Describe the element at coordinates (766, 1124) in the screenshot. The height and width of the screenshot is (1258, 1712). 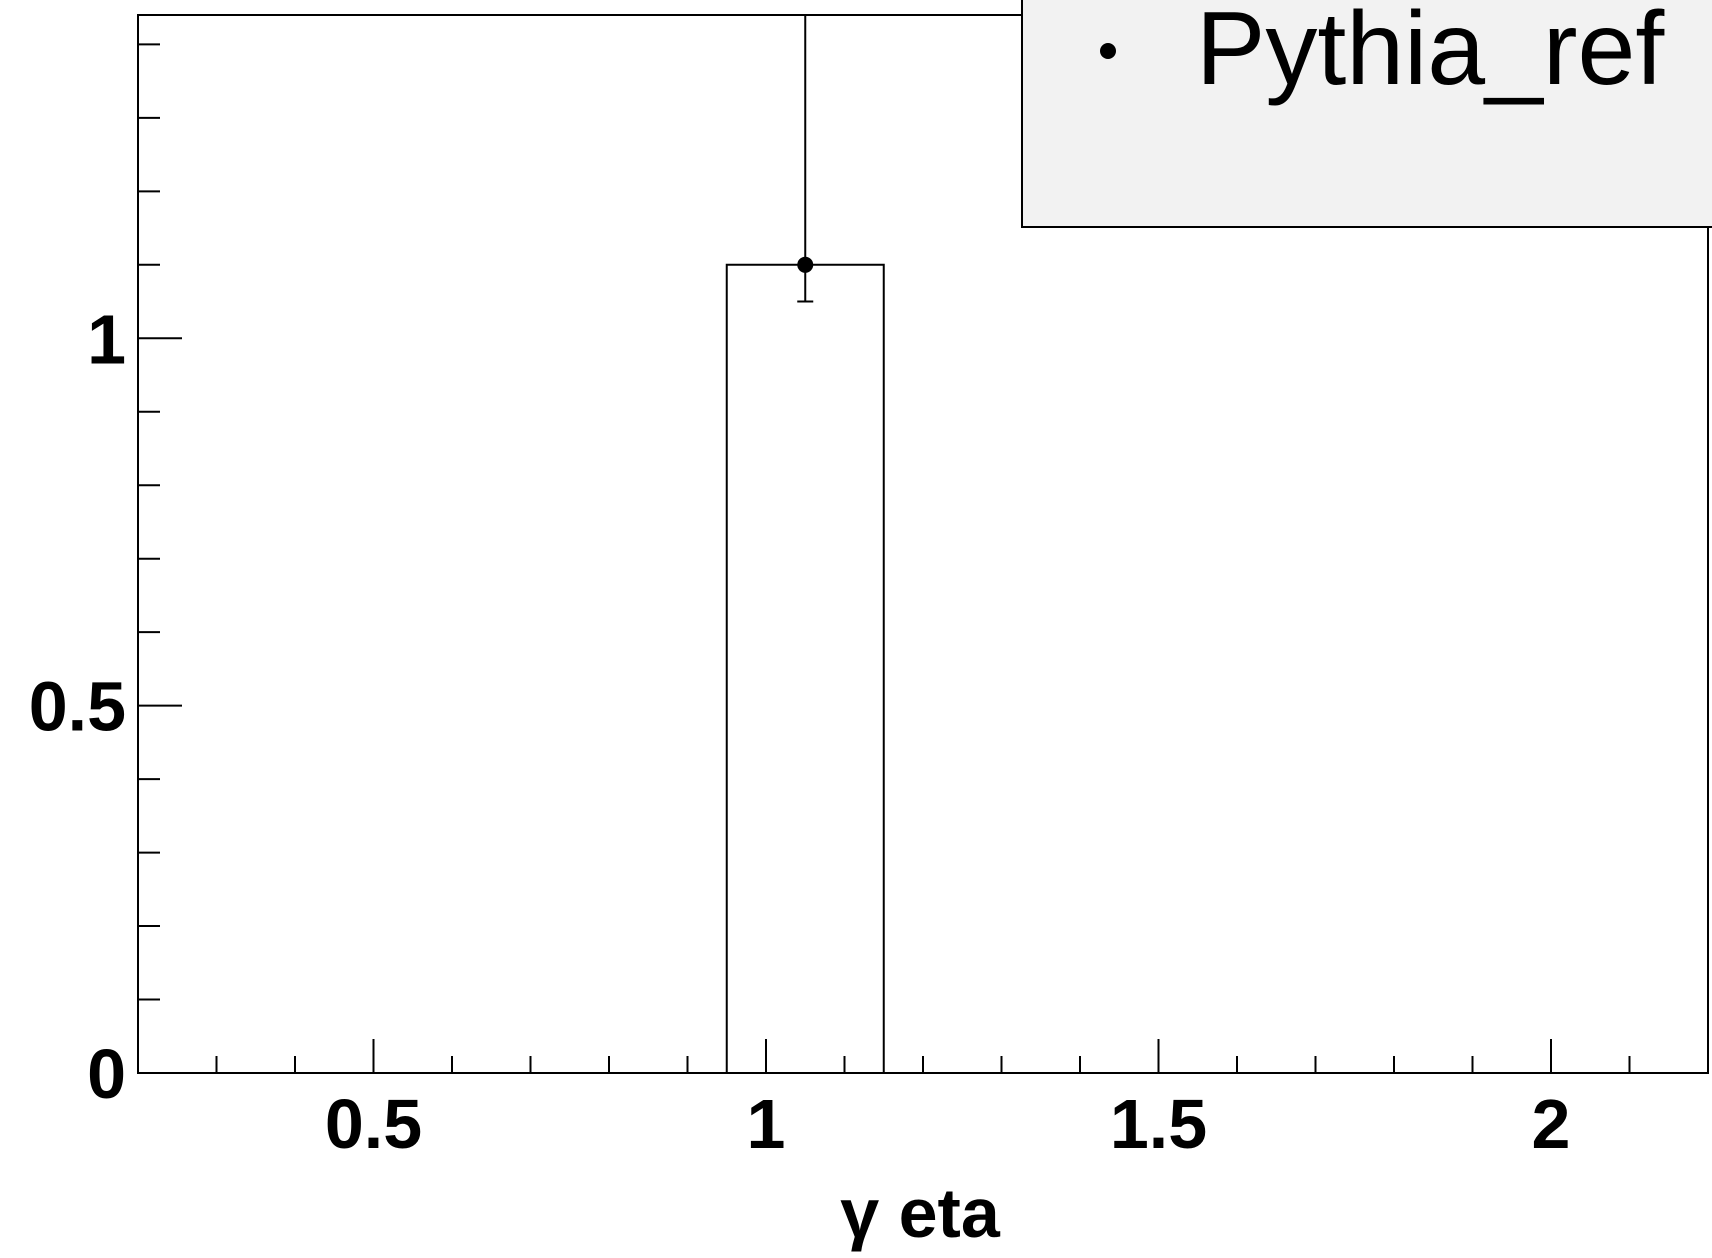
I see `x-tick-label: 1` at that location.